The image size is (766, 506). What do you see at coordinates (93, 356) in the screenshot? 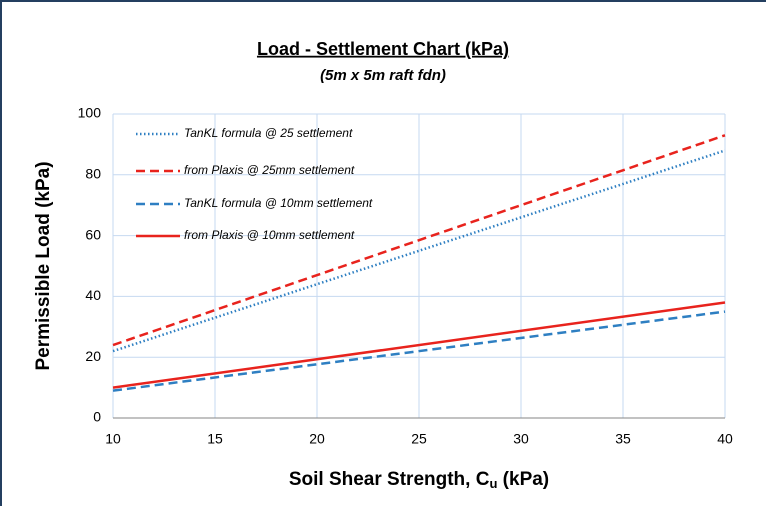
I see `y-tick-label: 20` at bounding box center [93, 356].